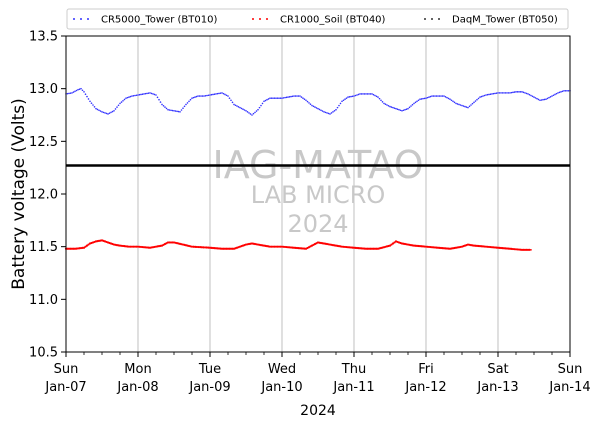 This screenshot has height=427, width=601. What do you see at coordinates (209, 387) in the screenshot?
I see `x-tick-label-date: Jan-09` at bounding box center [209, 387].